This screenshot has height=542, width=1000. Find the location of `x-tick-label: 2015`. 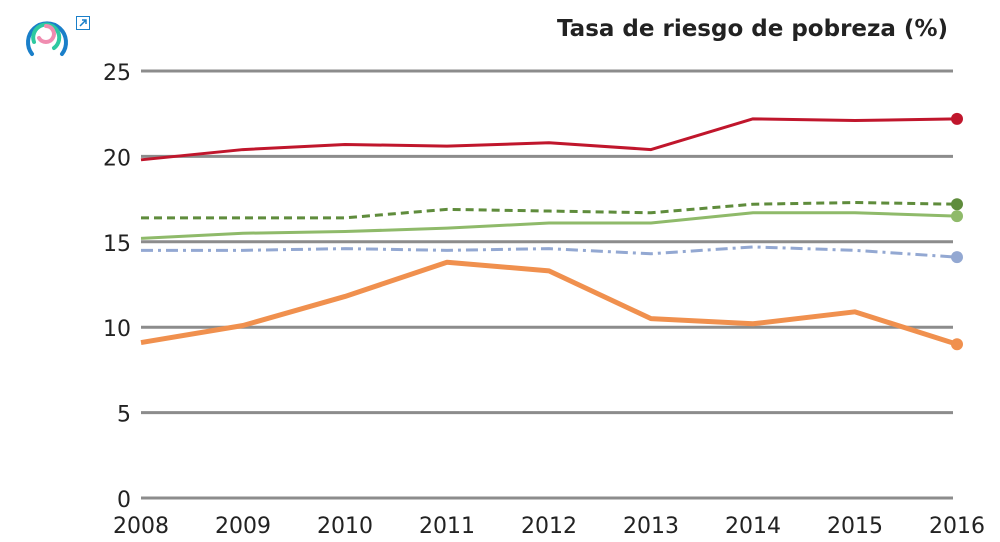

x-tick-label: 2015 is located at coordinates (855, 526).